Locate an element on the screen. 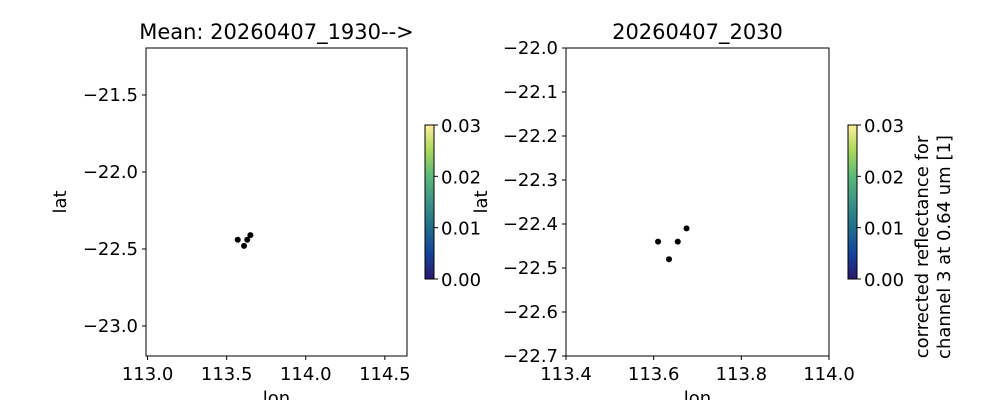 This screenshot has height=400, width=1000. colorbar-label-line2: channel 3 at 0.64 um [1] is located at coordinates (944, 247).